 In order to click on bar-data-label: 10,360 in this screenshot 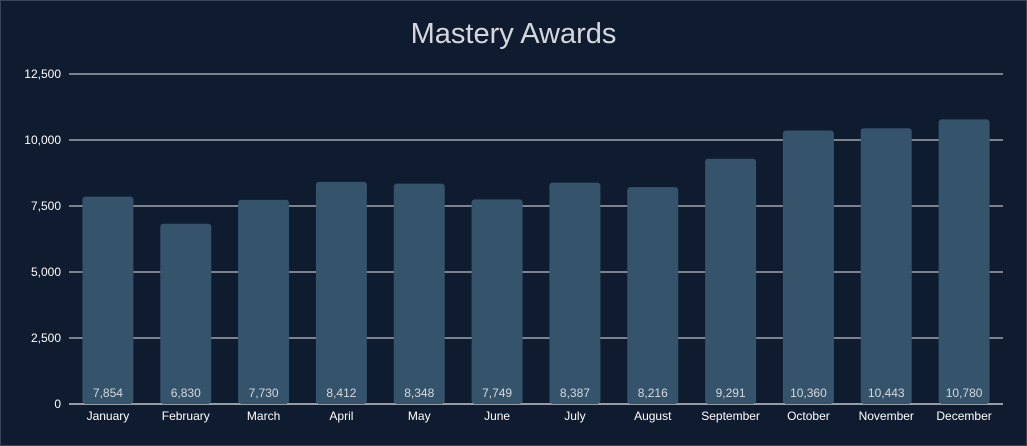, I will do `click(808, 393)`.